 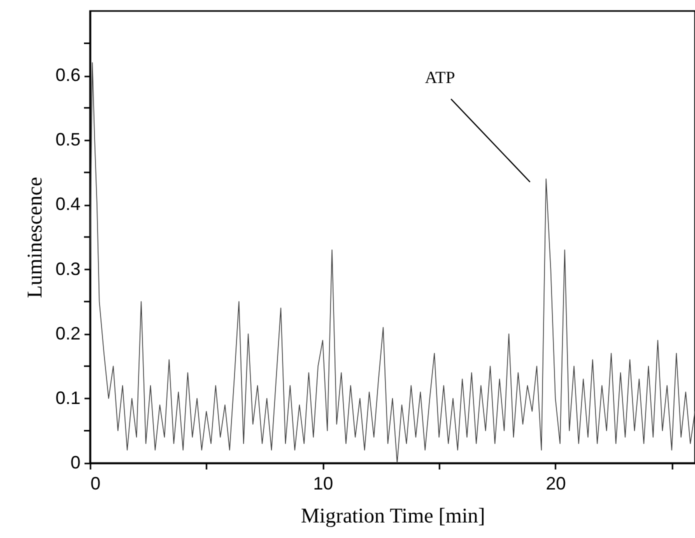 I want to click on x-axis-title: Migration Time [min], so click(x=393, y=516).